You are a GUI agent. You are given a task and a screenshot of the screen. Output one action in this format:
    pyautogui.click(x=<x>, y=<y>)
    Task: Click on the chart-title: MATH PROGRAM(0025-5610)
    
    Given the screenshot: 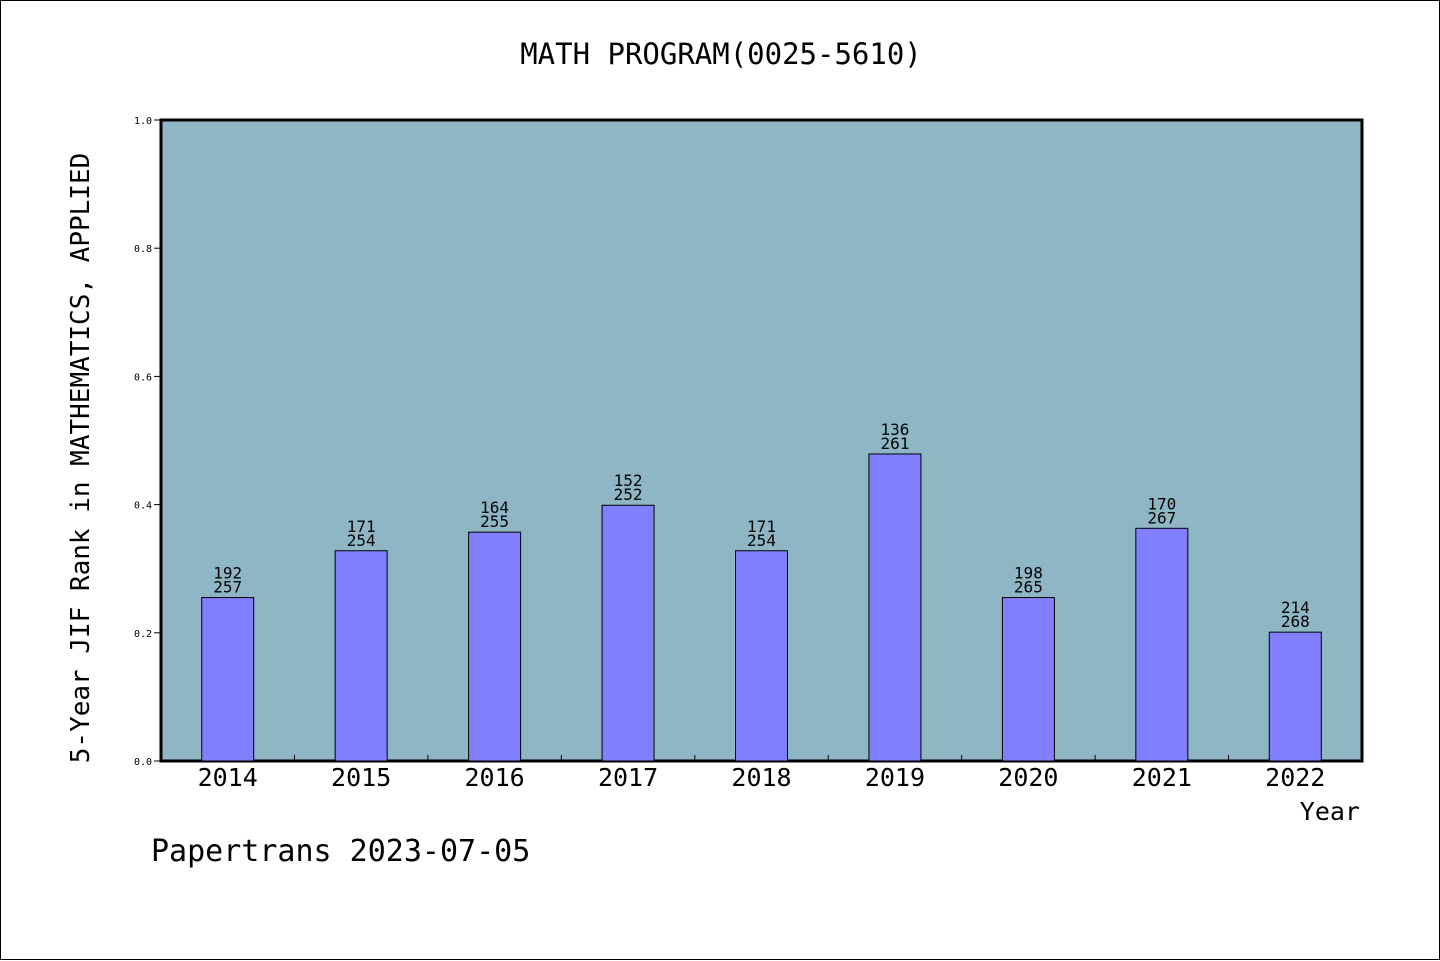 What is the action you would take?
    pyautogui.click(x=721, y=54)
    